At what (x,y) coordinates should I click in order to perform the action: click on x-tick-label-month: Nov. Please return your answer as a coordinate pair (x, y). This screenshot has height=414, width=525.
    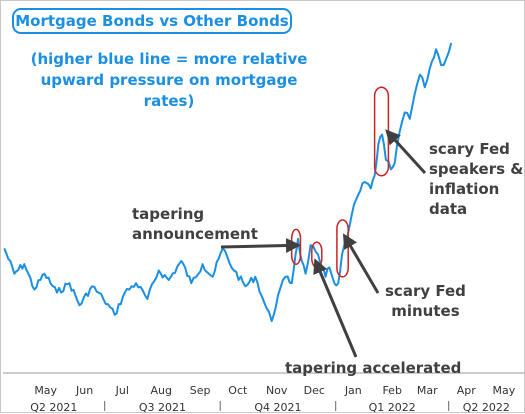
    Looking at the image, I should click on (277, 390).